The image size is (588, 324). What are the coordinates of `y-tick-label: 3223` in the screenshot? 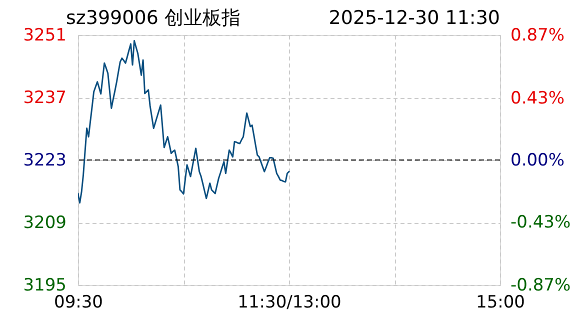 It's located at (44, 160).